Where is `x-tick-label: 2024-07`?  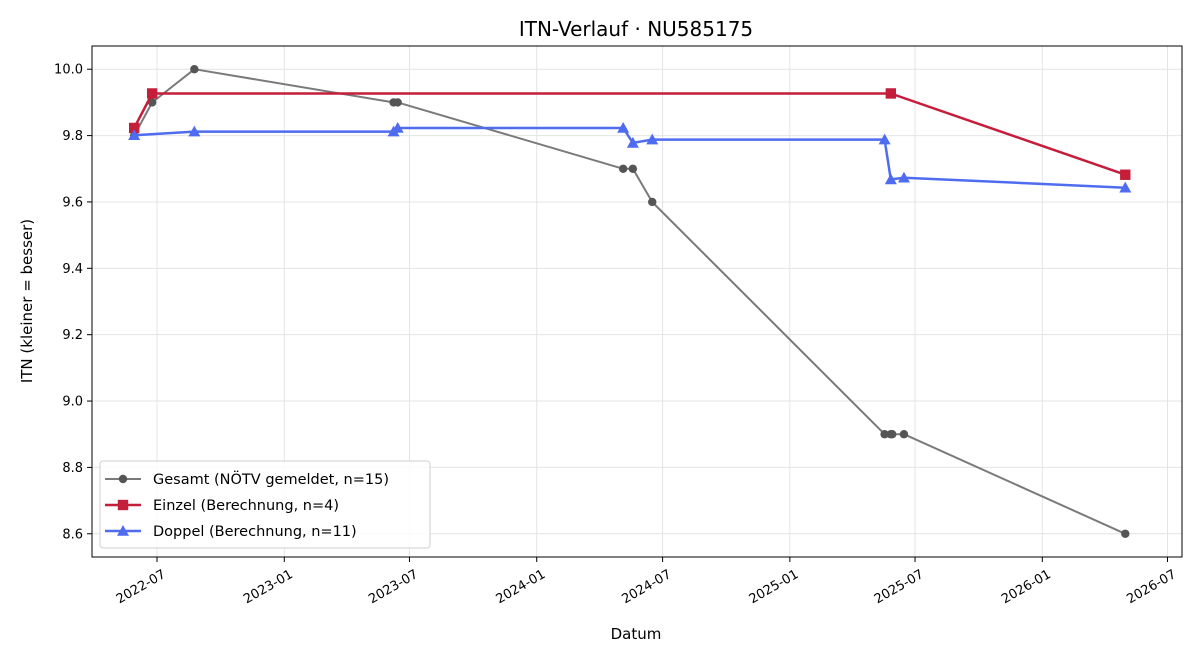 x-tick-label: 2024-07 is located at coordinates (646, 587).